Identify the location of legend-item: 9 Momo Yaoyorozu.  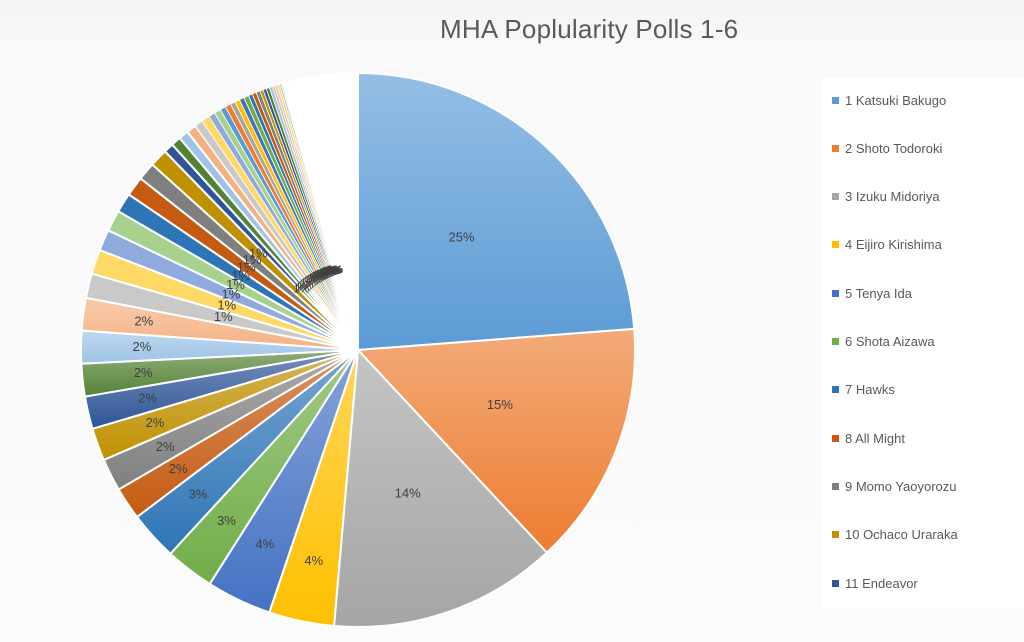
(894, 486).